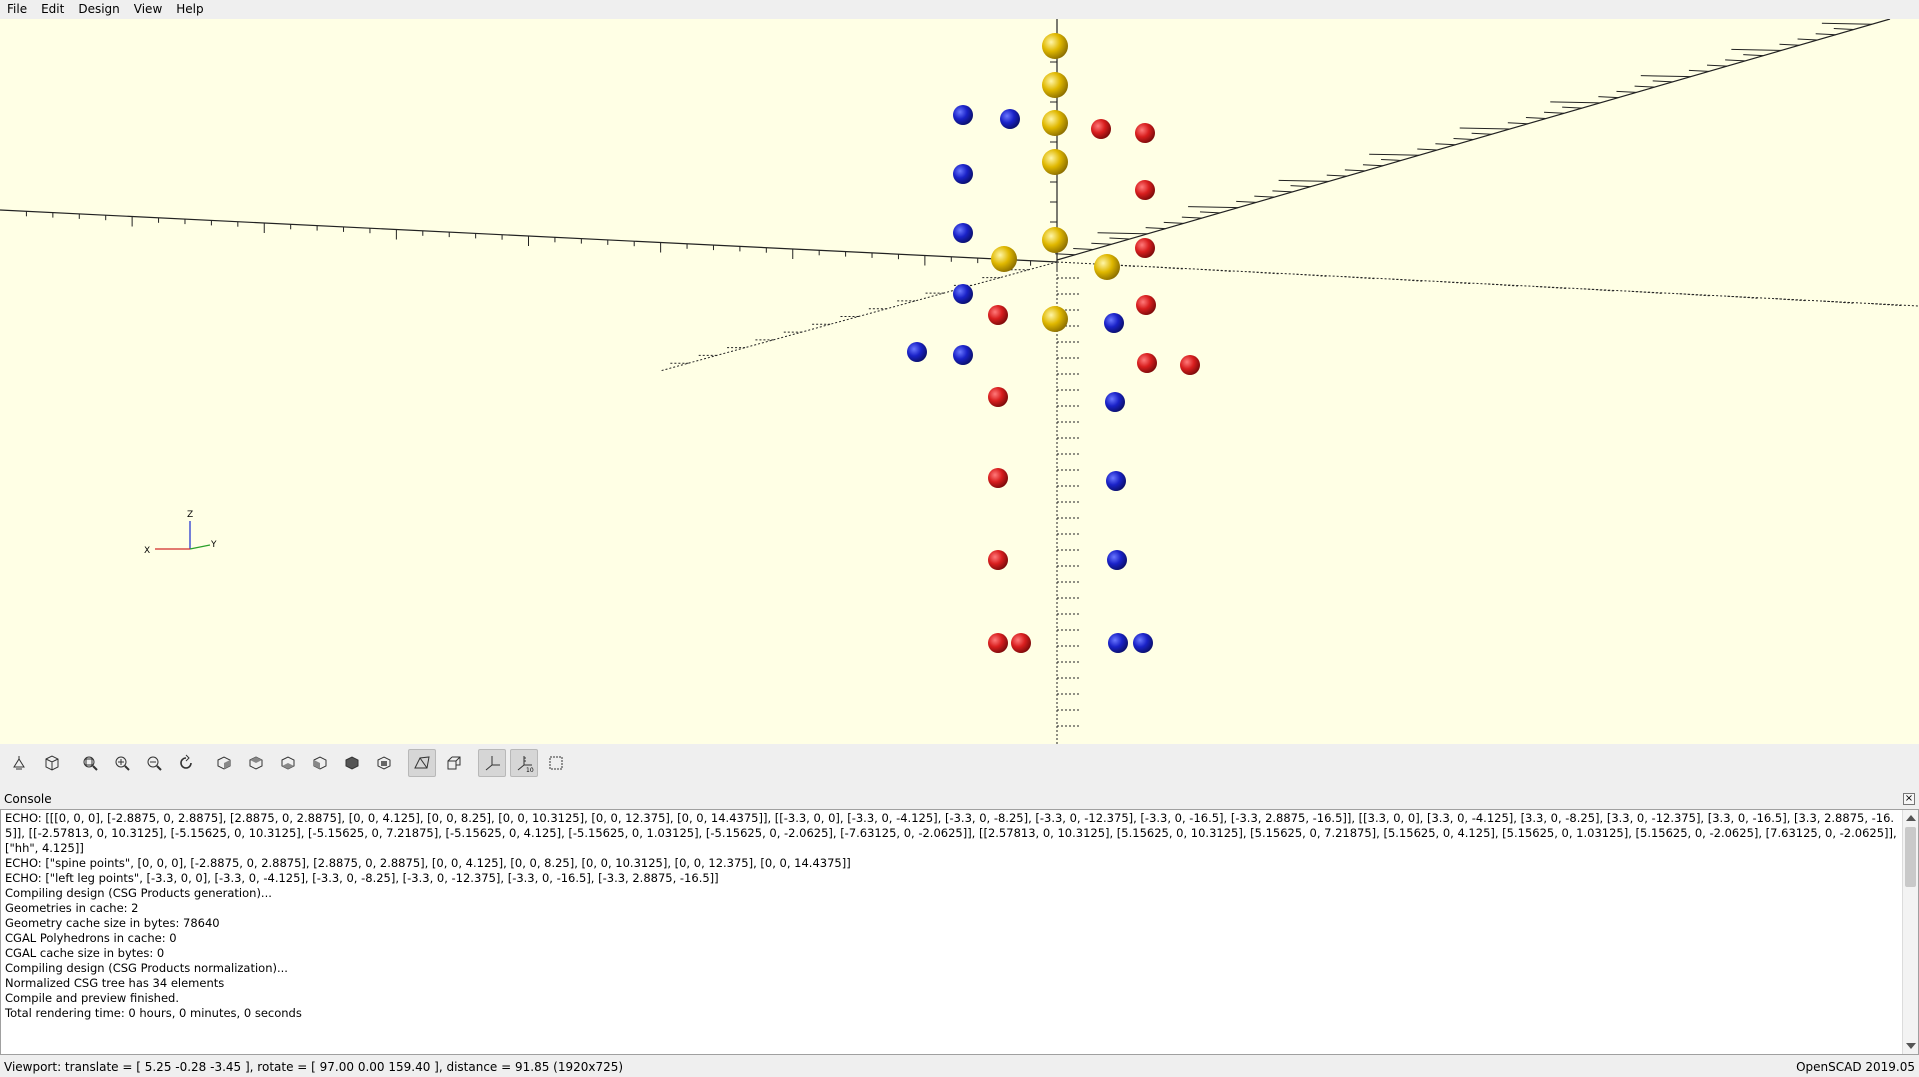 Image resolution: width=1919 pixels, height=1077 pixels. I want to click on svg-text: 10, so click(530, 770).